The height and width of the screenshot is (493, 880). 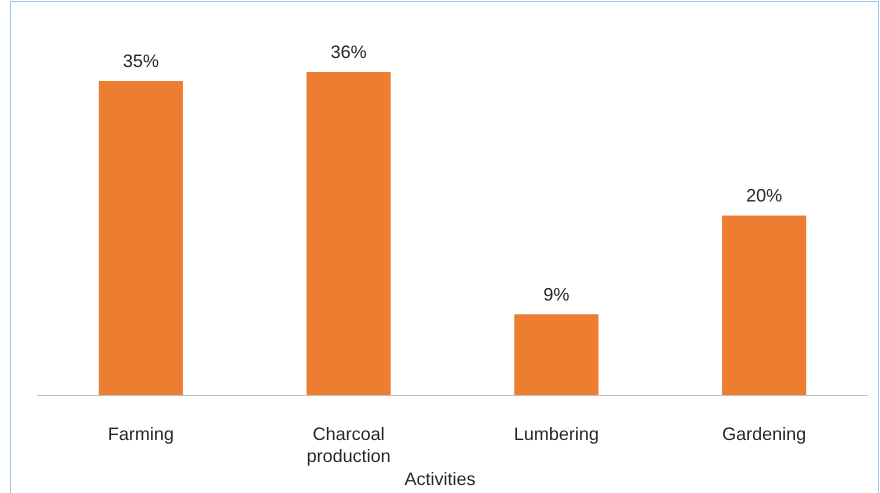 I want to click on x-axis-title: Activities, so click(x=440, y=479).